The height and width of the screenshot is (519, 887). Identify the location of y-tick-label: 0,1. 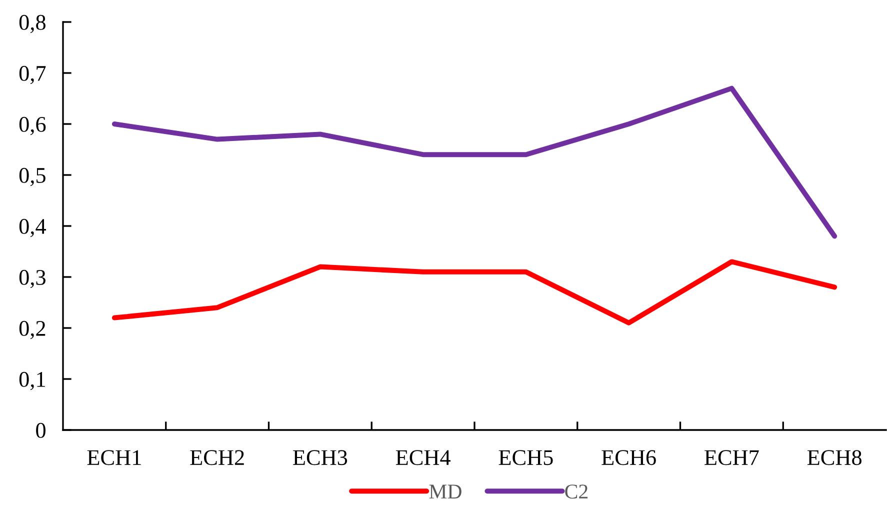
(32, 381).